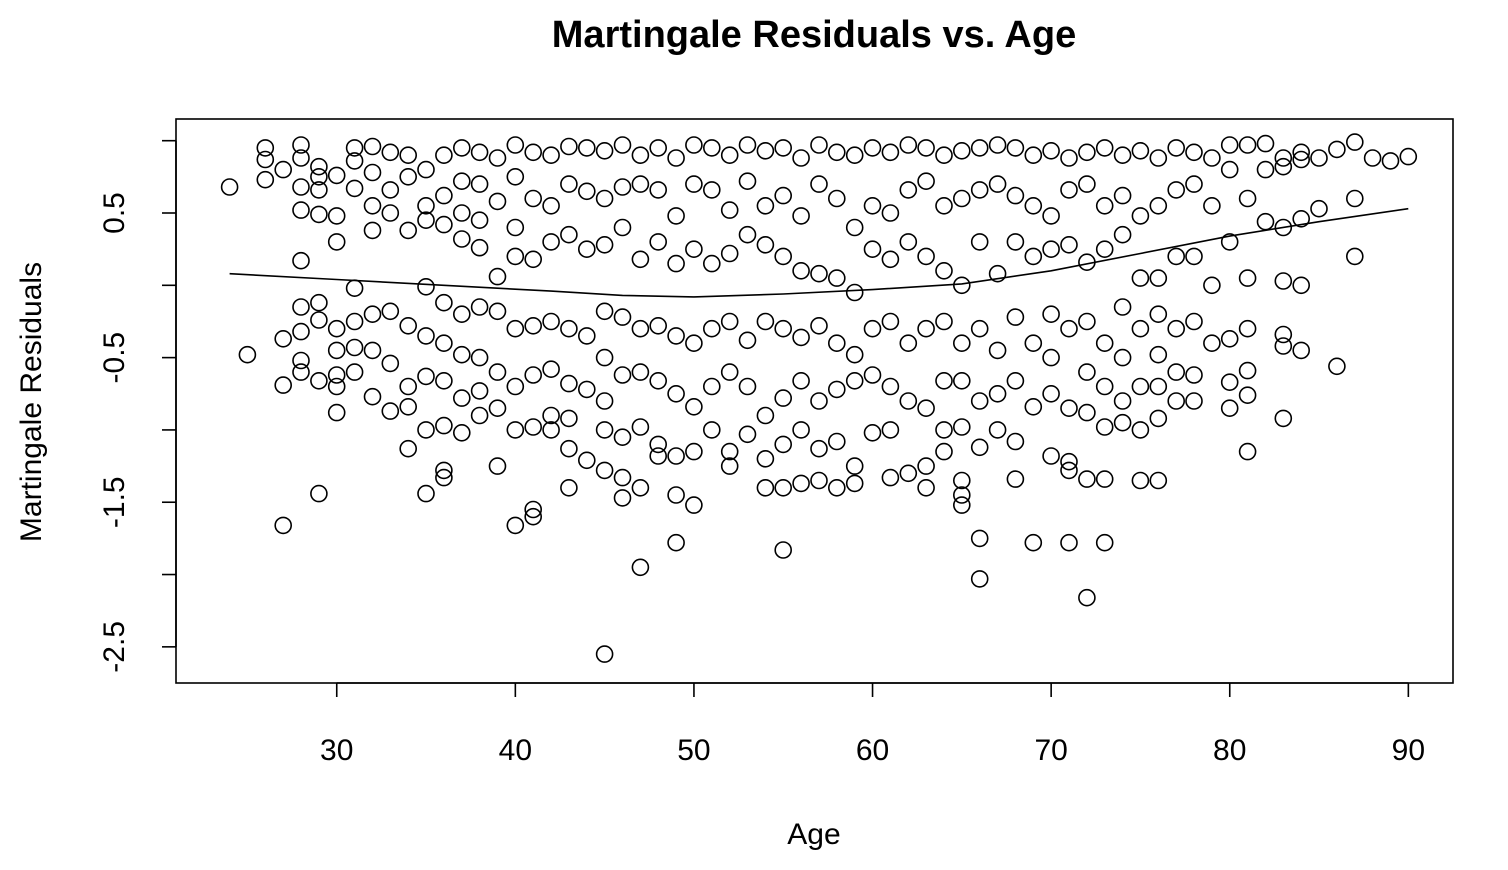  Describe the element at coordinates (1050, 750) in the screenshot. I see `x-tick-label: 70` at that location.